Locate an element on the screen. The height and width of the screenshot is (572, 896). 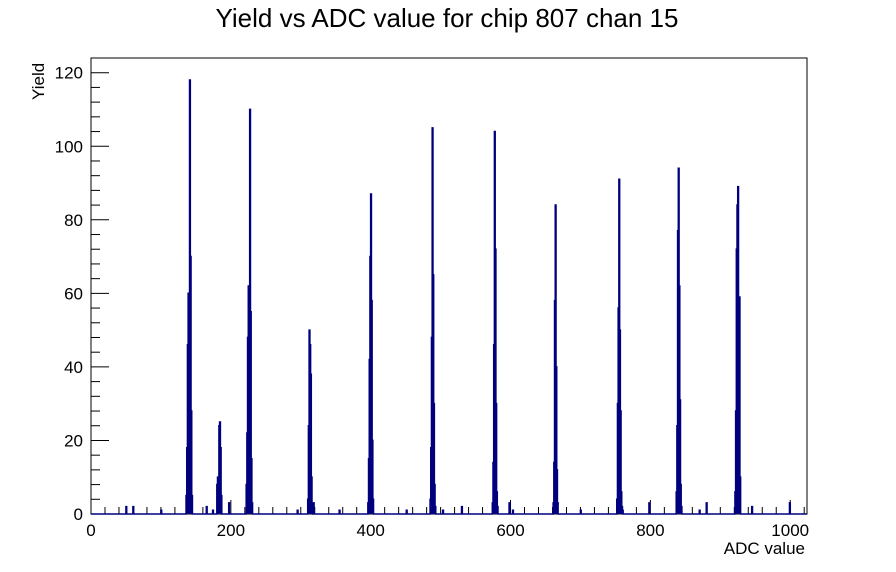
x-tick-label: 600 is located at coordinates (510, 530).